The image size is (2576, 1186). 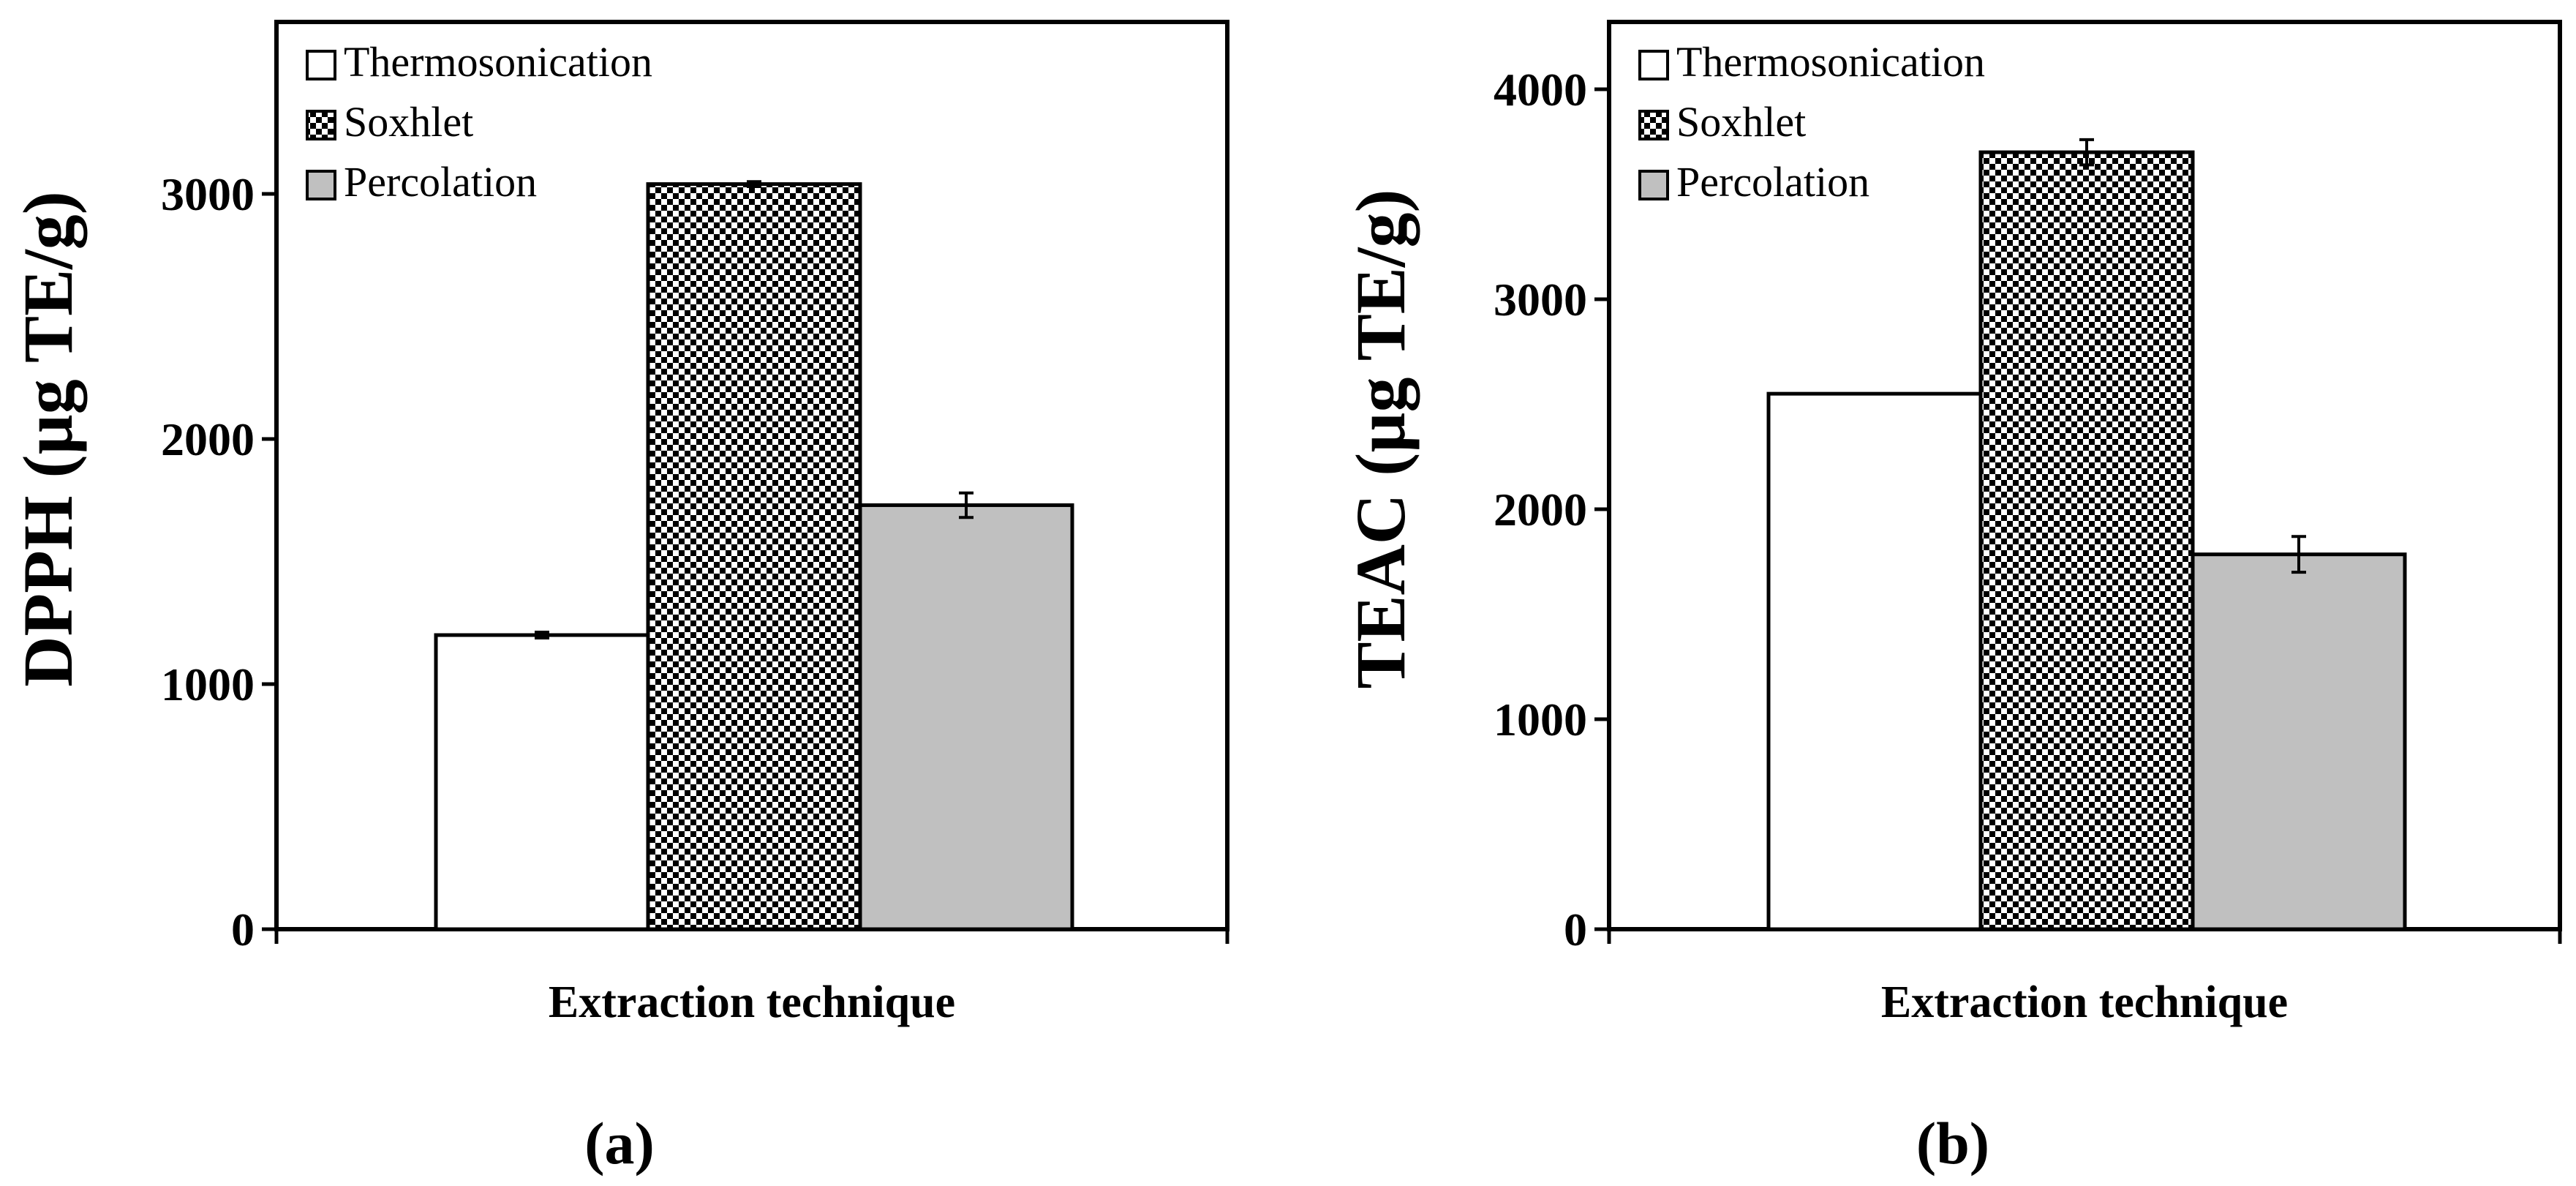 I want to click on y-axis-label-b: TEAC (µg TE/g), so click(x=1380, y=439).